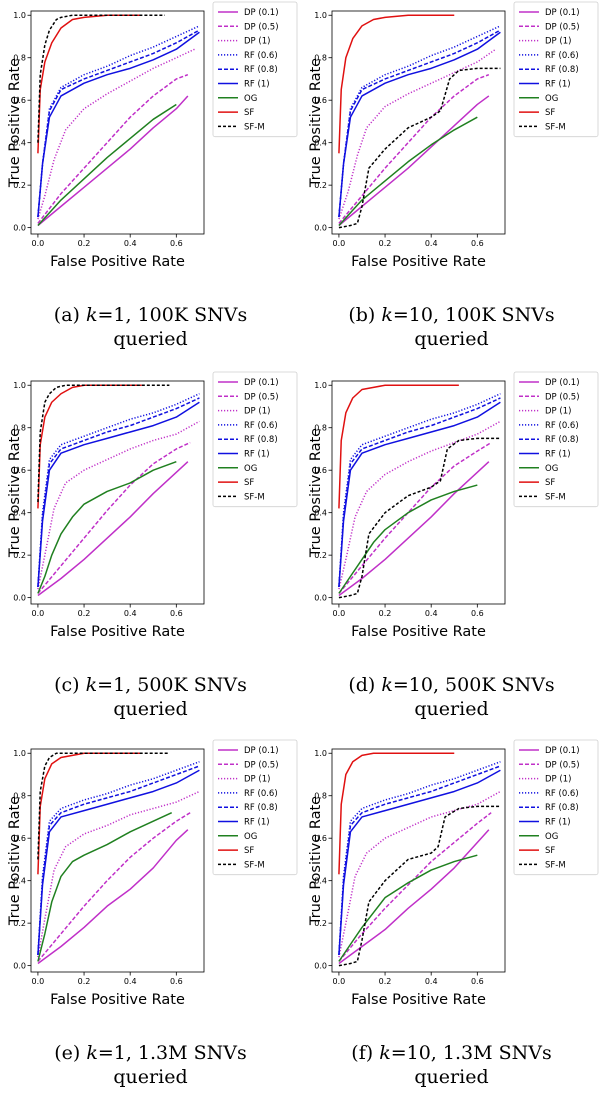 Image resolution: width=602 pixels, height=1106 pixels. I want to click on caption-text: =10, 1.3M SNVs, so click(471, 1053).